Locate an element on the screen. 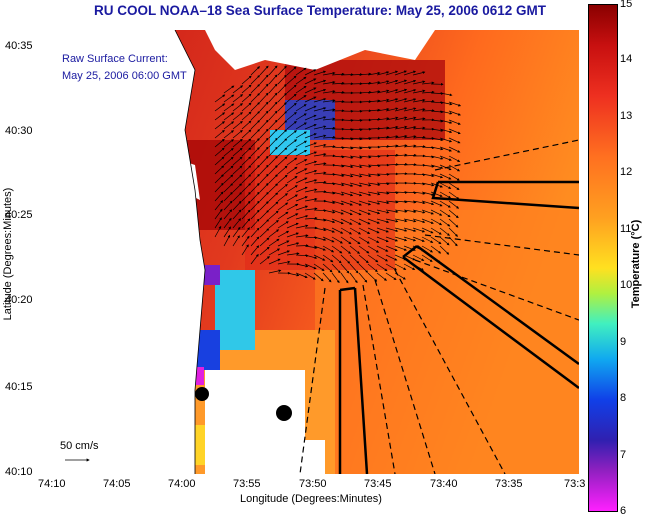  colorbar-tick: 11 is located at coordinates (626, 229).